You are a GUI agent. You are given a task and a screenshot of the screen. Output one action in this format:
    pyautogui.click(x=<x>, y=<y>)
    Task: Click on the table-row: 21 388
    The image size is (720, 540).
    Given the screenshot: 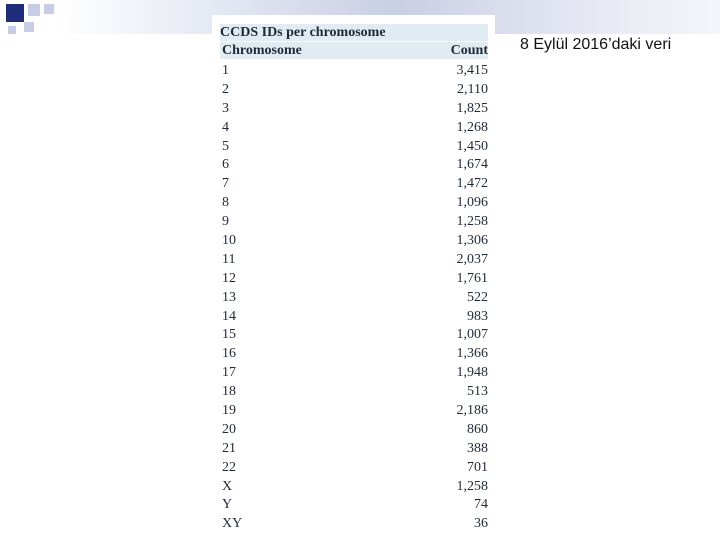 What is the action you would take?
    pyautogui.click(x=354, y=449)
    